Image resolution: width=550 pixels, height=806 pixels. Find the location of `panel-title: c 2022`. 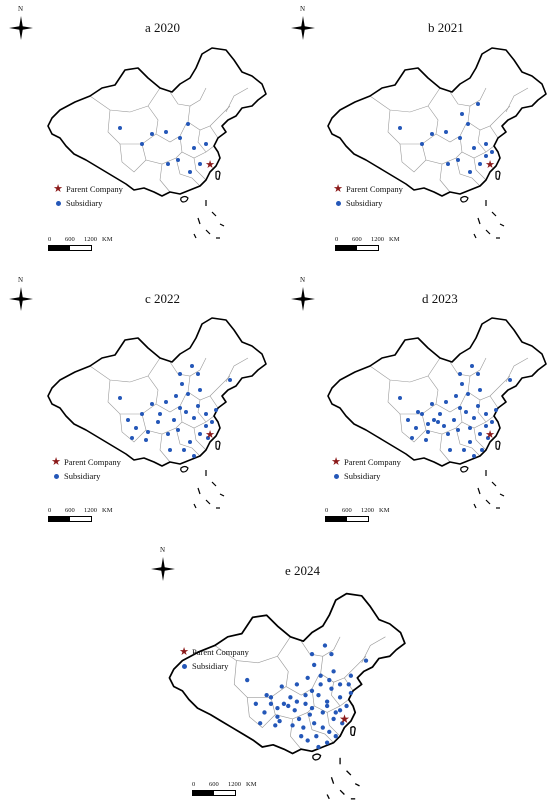

panel-title: c 2022 is located at coordinates (163, 298).